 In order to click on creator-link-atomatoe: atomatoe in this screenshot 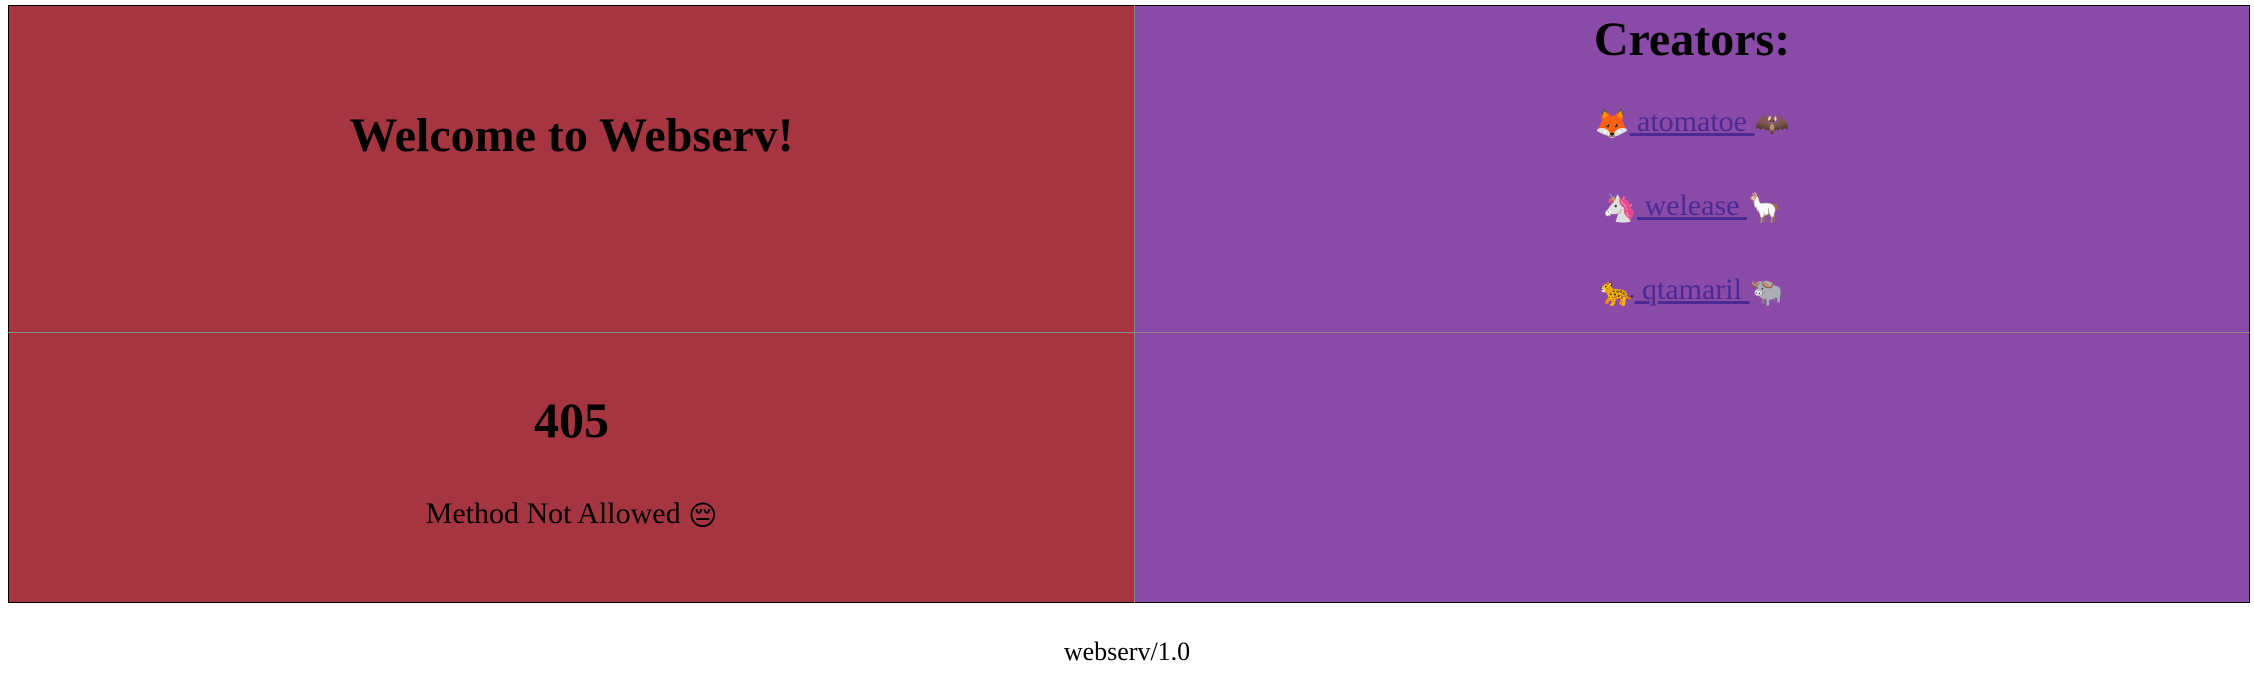, I will do `click(1692, 121)`.